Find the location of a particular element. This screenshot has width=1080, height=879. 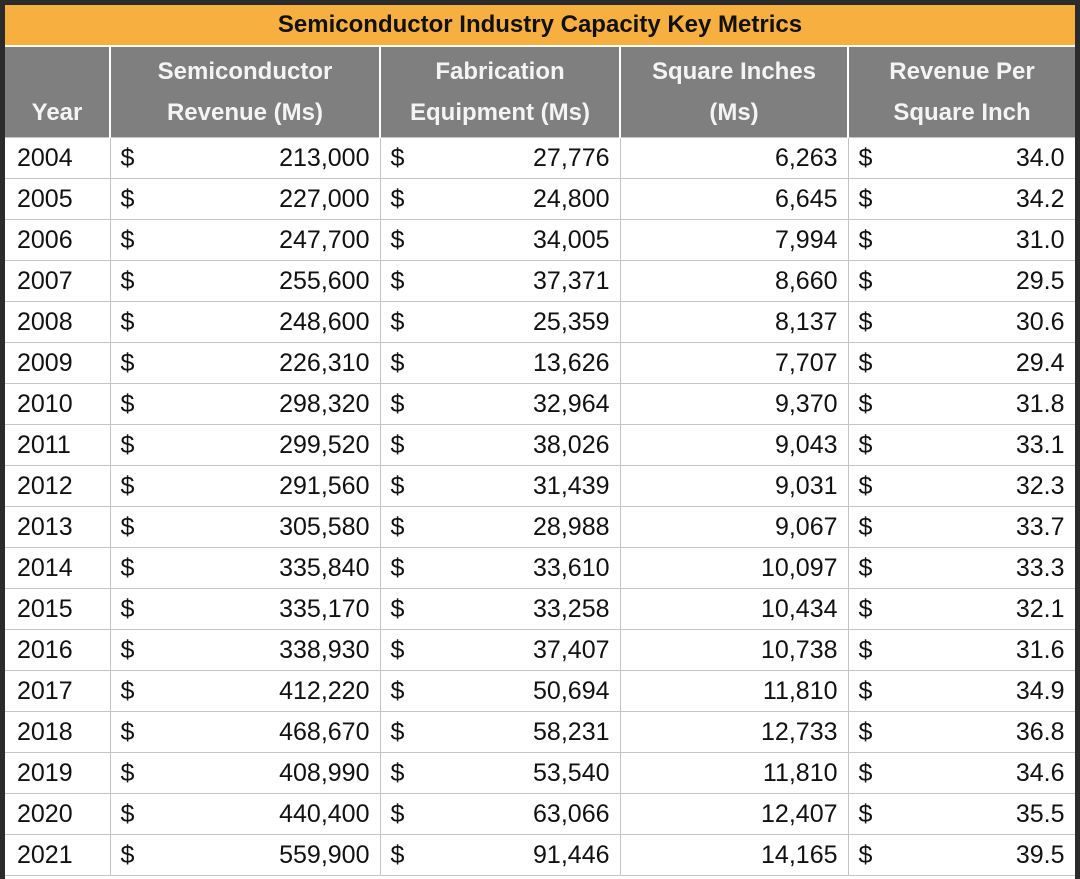

table-row: 2021 $559,900 $91,446 14,165 $39.5 is located at coordinates (540, 855).